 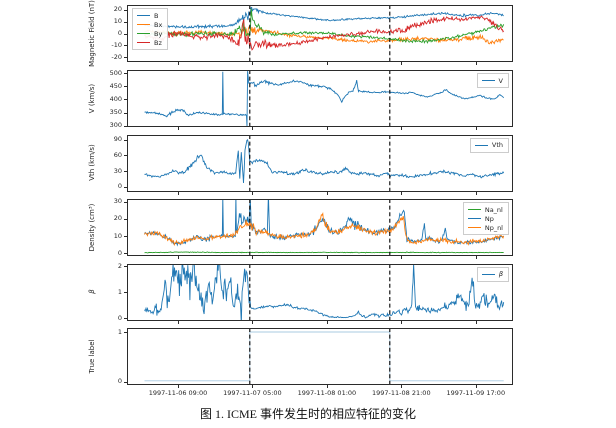 I want to click on legend-entry: Bx, so click(x=149, y=24).